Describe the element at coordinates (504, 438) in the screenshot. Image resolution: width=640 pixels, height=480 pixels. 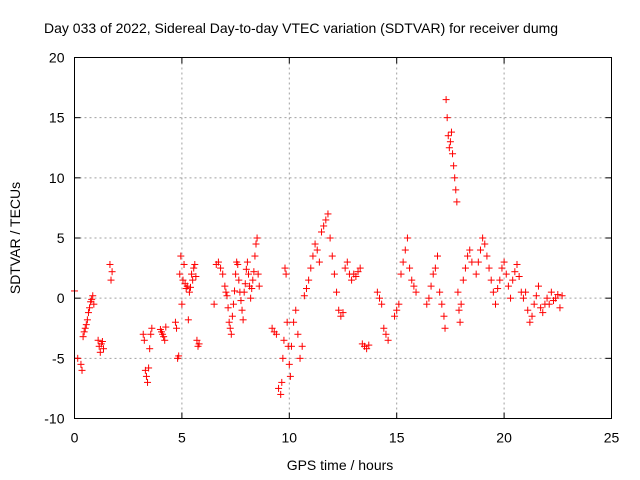
I see `x-tick-label: 20` at that location.